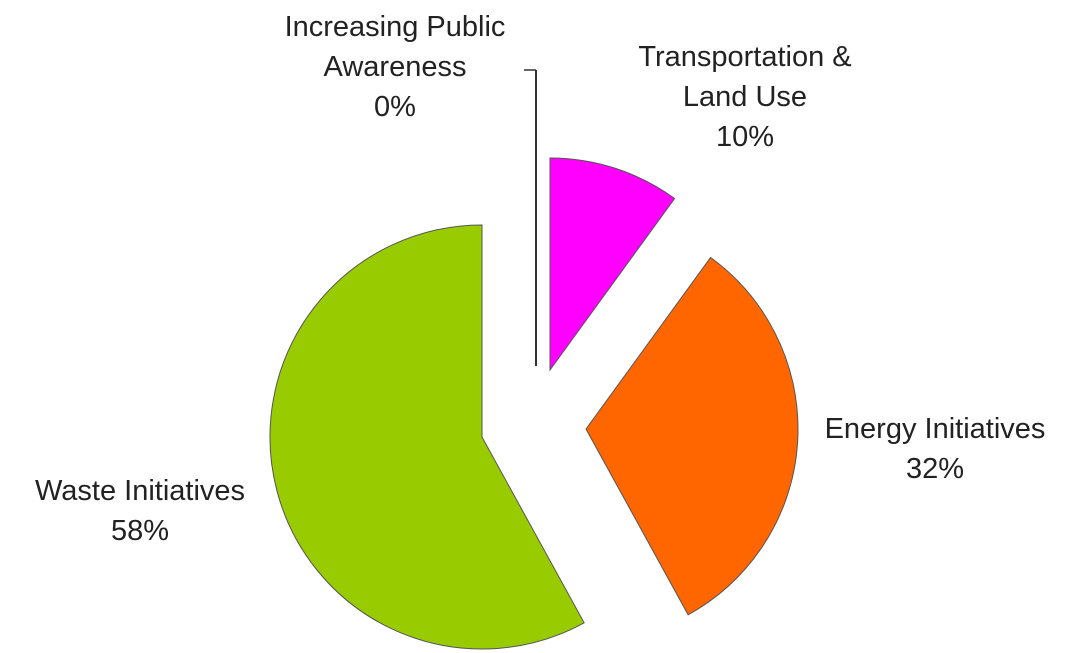 Image resolution: width=1065 pixels, height=653 pixels. Describe the element at coordinates (935, 469) in the screenshot. I see `slice-percent-label: 32%` at that location.